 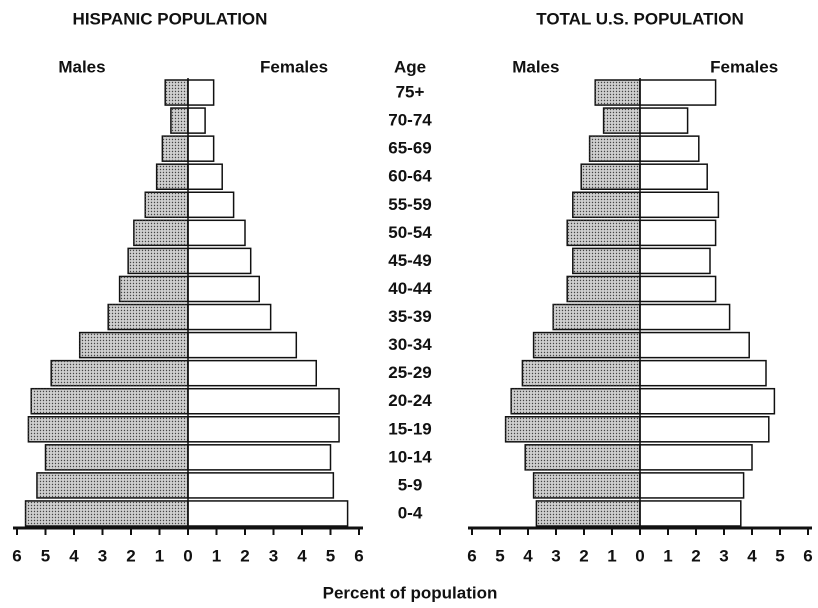 What do you see at coordinates (410, 400) in the screenshot?
I see `age-group-label: 20-24` at bounding box center [410, 400].